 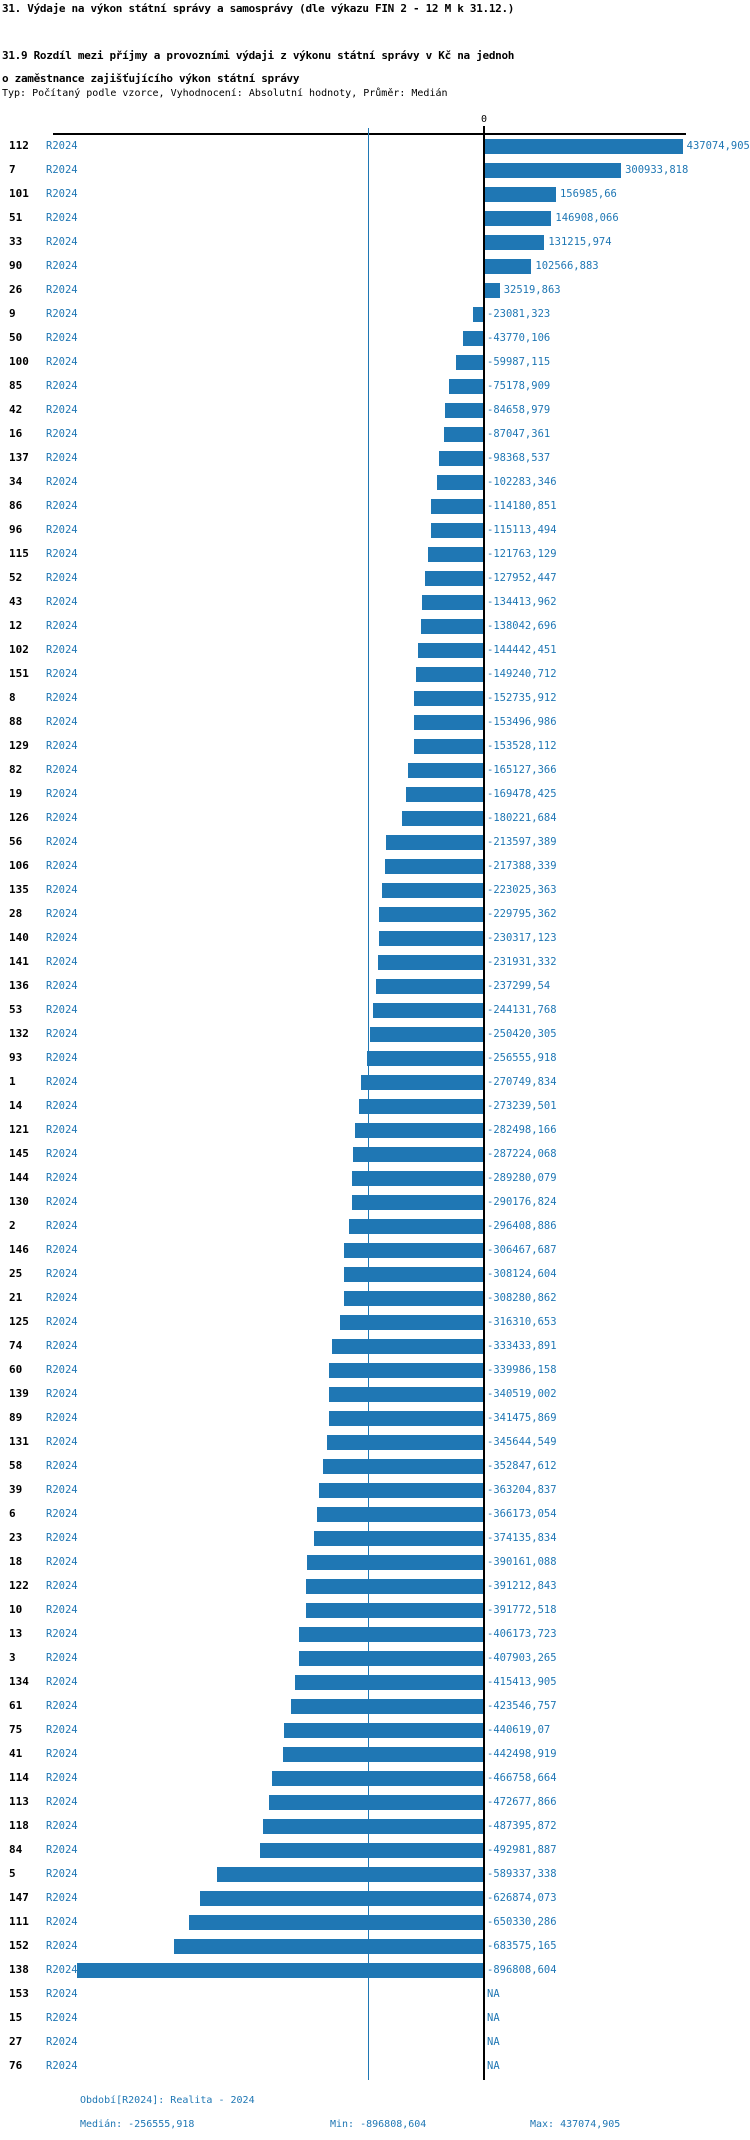 I want to click on chart-row: 26 R2024 32519,863, so click(x=375, y=290).